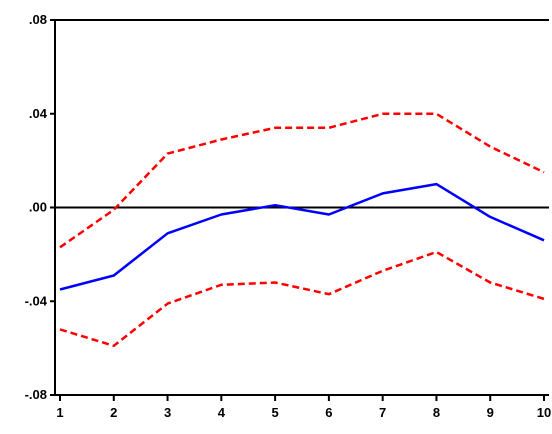 This screenshot has width=552, height=434. Describe the element at coordinates (167, 412) in the screenshot. I see `x-tick-label: 3` at that location.